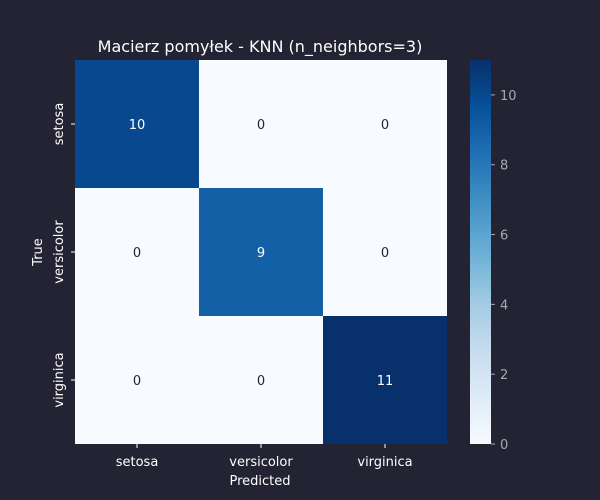 The height and width of the screenshot is (500, 600). What do you see at coordinates (504, 236) in the screenshot?
I see `colorbar-tick-label: 6` at bounding box center [504, 236].